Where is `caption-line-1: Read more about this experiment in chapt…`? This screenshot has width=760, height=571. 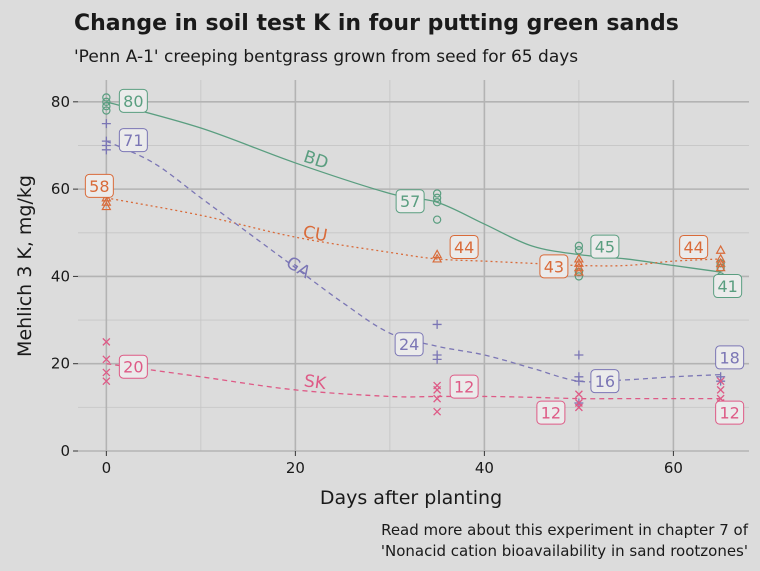
caption-line-1: Read more about this experiment in chapt… is located at coordinates (565, 530).